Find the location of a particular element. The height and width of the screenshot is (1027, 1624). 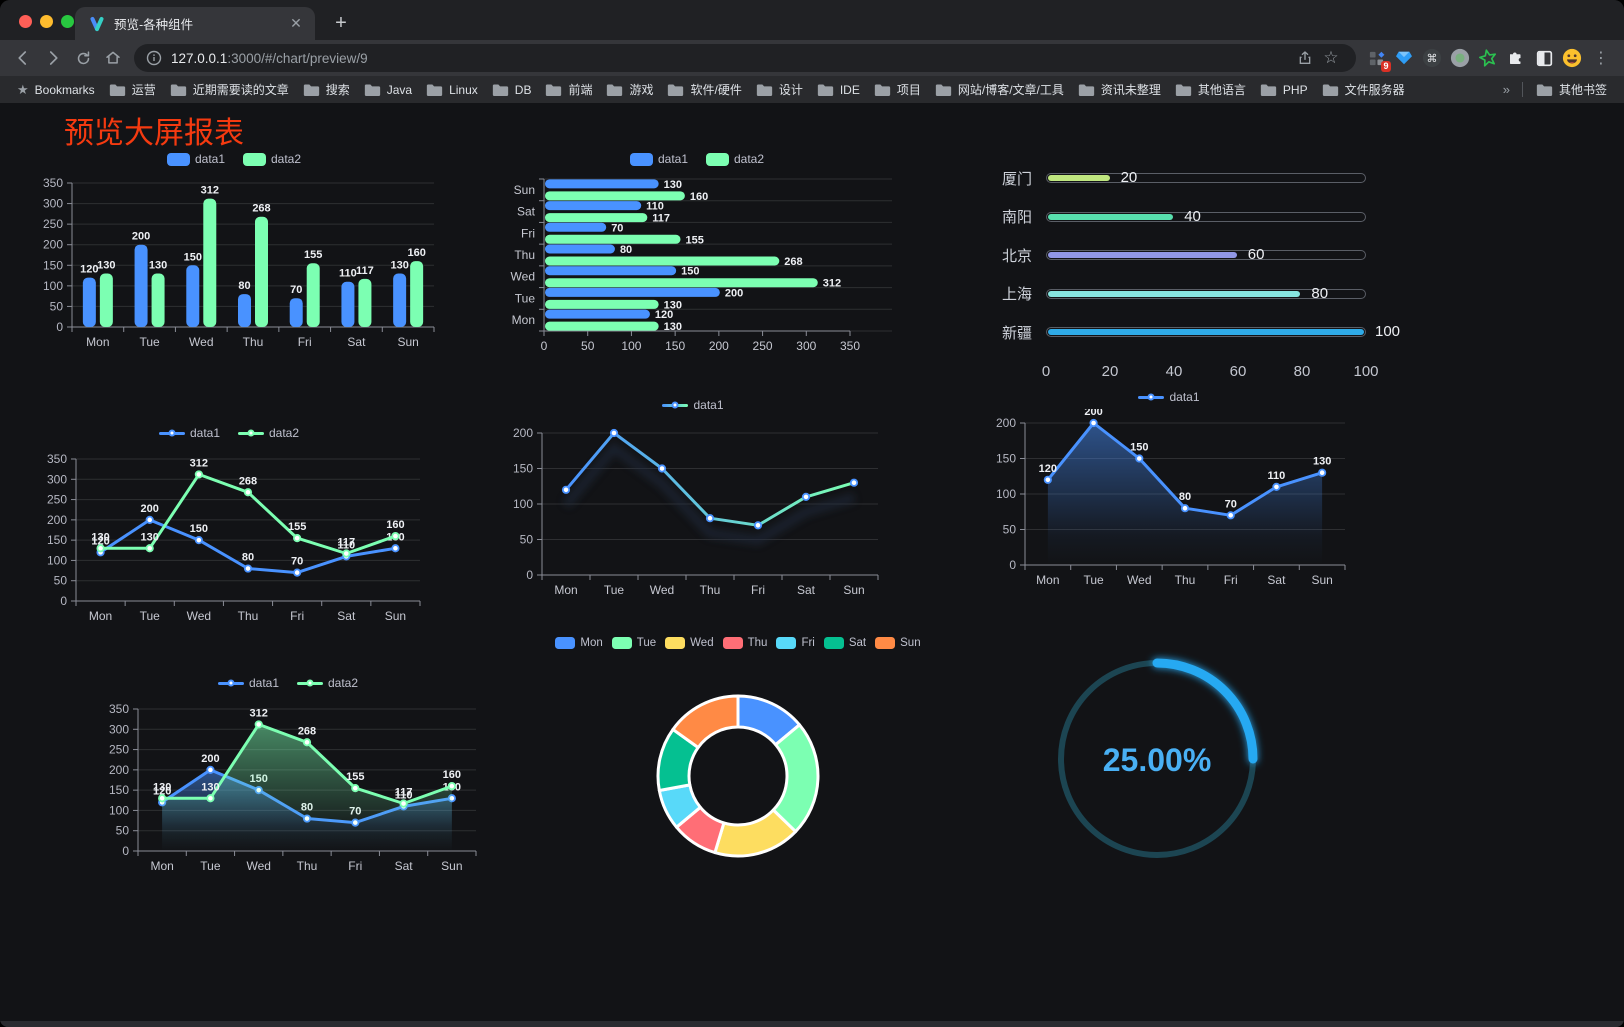

bookmark-folder: 前端 is located at coordinates (568, 90).